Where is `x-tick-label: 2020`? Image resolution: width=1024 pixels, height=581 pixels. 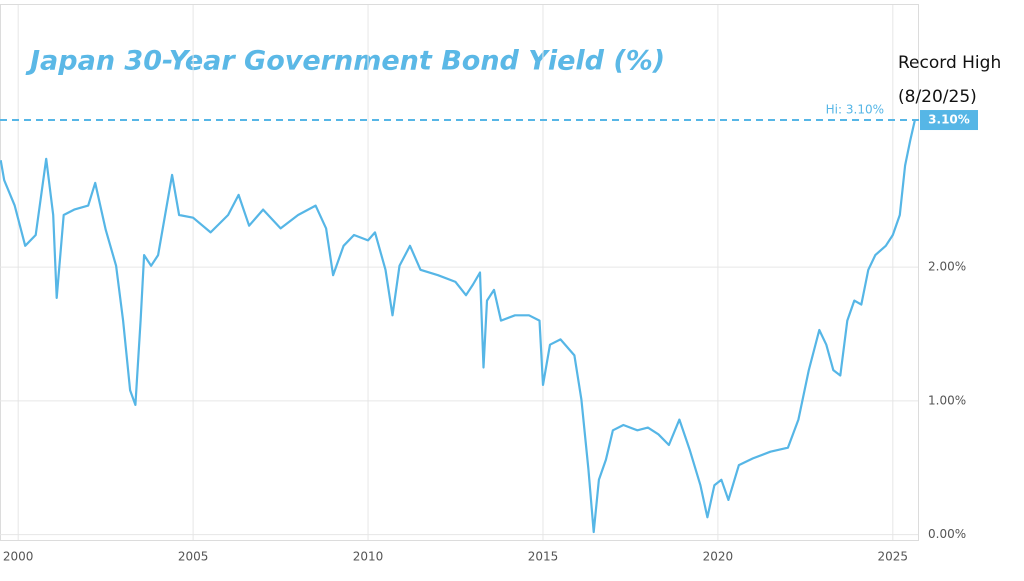
x-tick-label: 2020 is located at coordinates (718, 557).